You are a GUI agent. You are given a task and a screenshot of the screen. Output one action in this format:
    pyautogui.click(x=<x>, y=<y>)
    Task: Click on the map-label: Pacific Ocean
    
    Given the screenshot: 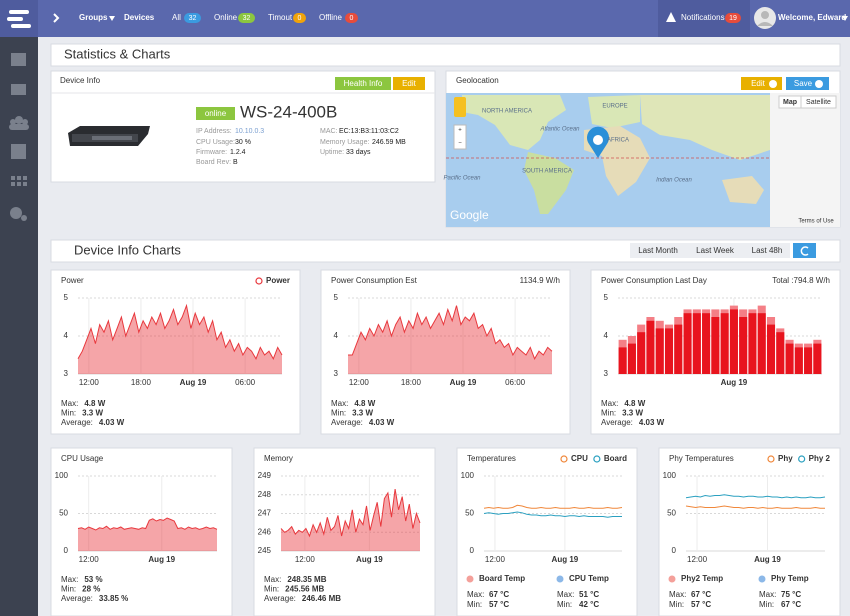 What is the action you would take?
    pyautogui.click(x=462, y=179)
    